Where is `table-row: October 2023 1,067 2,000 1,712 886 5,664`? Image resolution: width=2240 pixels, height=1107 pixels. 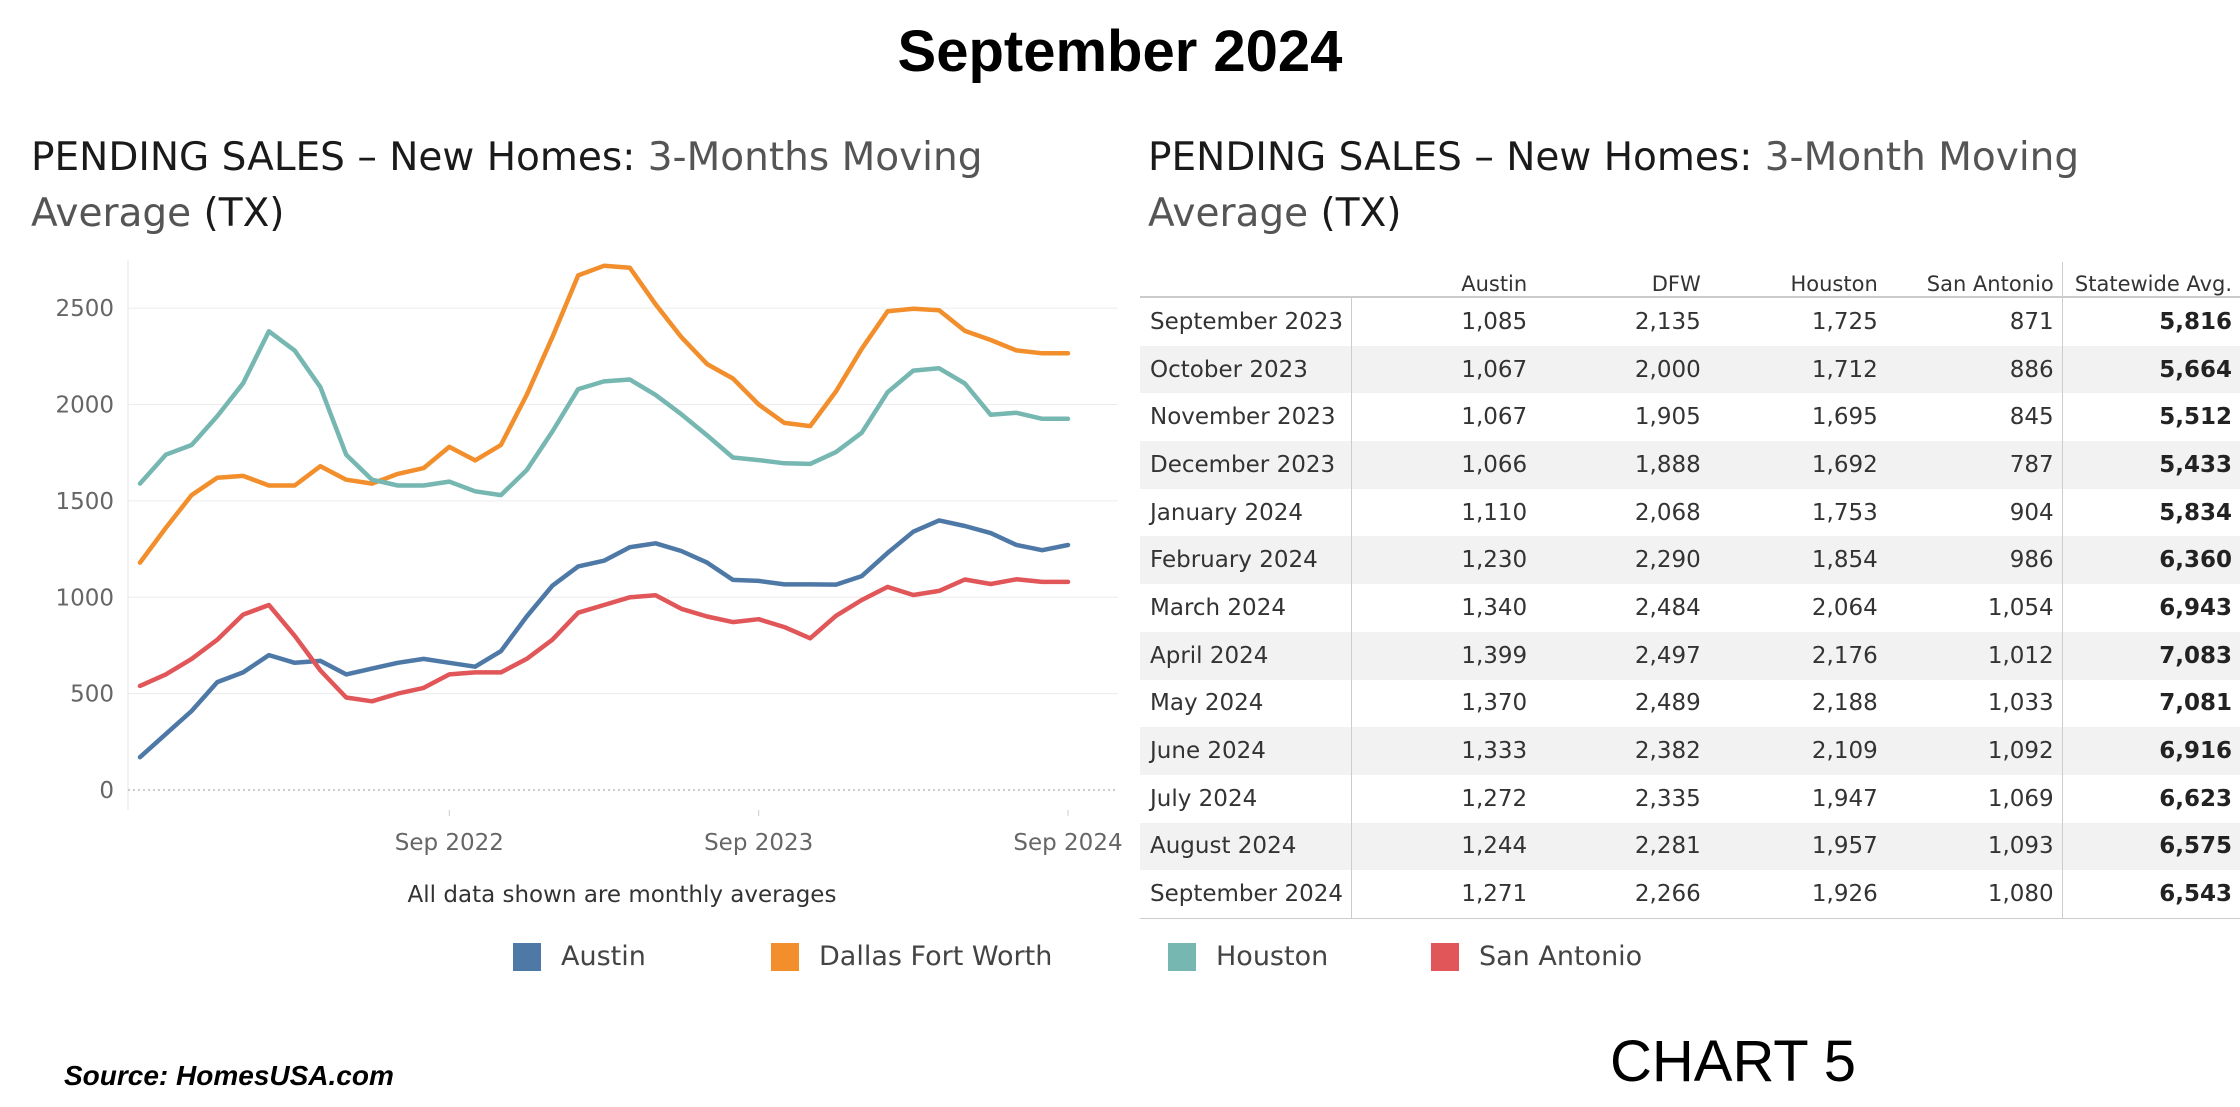
table-row: October 2023 1,067 2,000 1,712 886 5,664 is located at coordinates (1690, 369).